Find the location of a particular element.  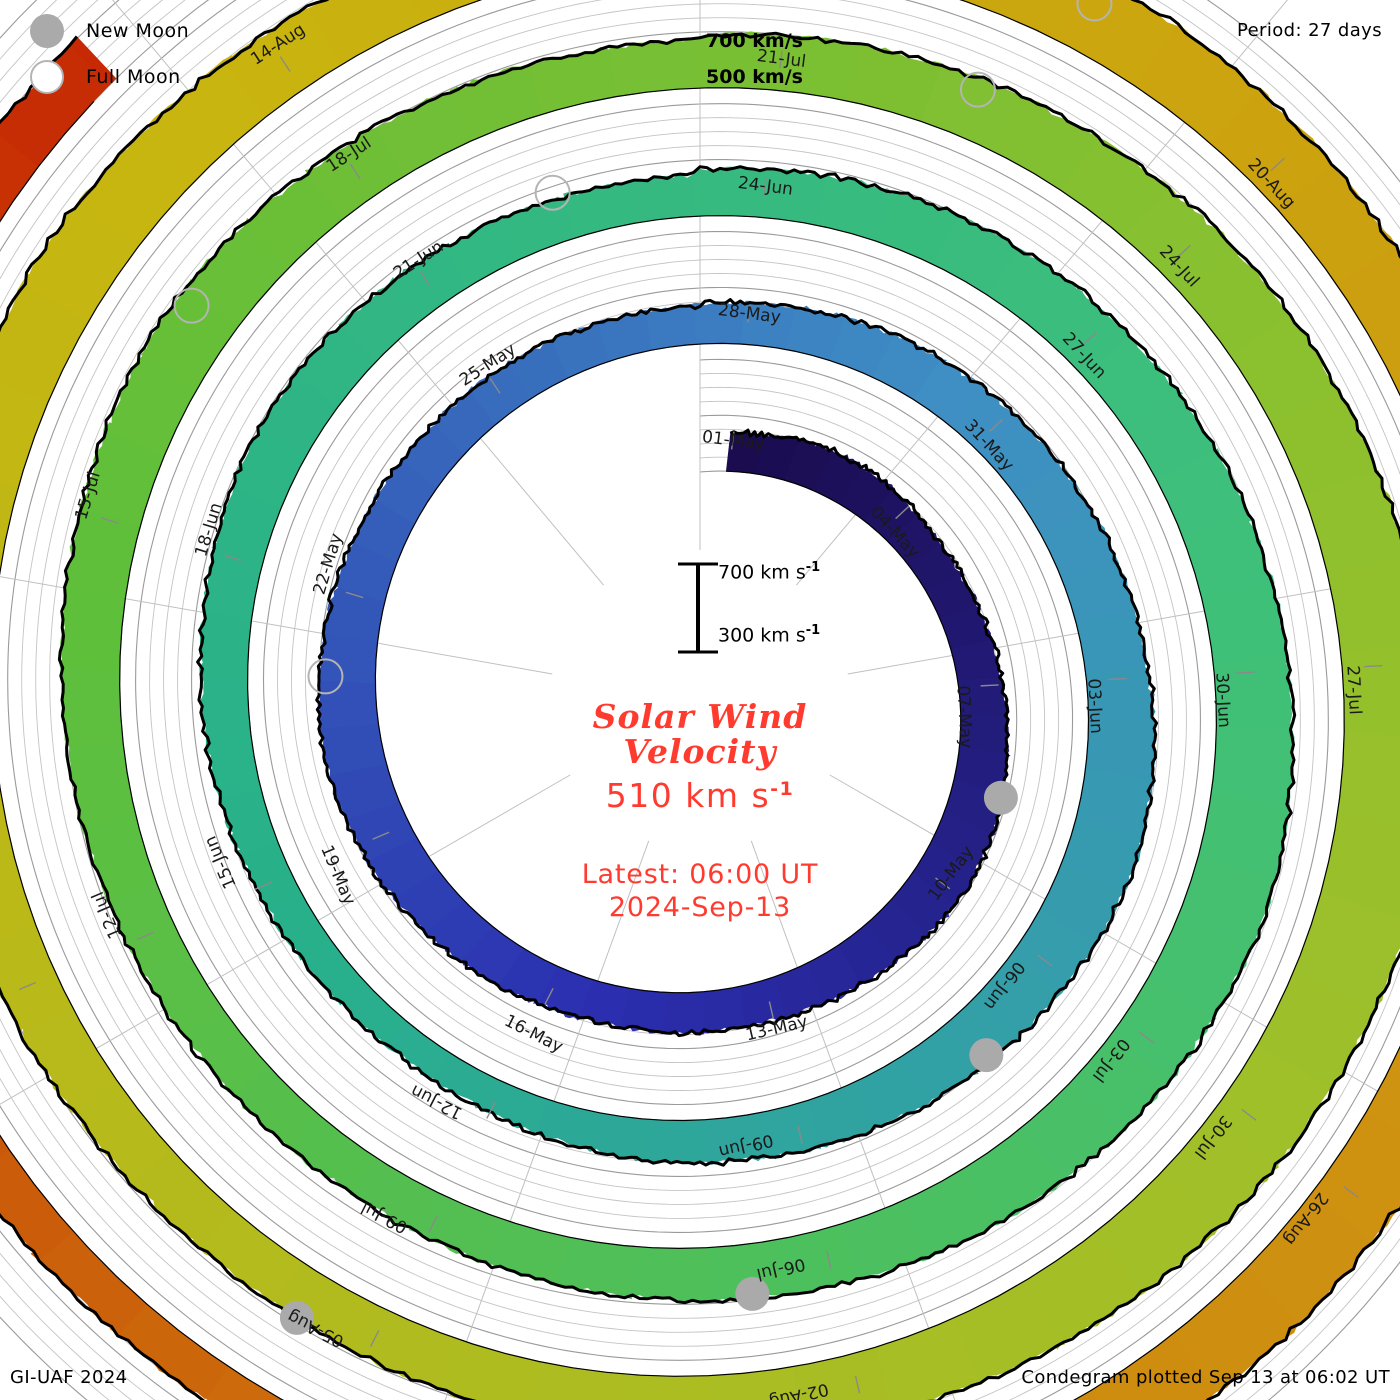

scale-bar-top-label: 700 km s-1 is located at coordinates (769, 571).